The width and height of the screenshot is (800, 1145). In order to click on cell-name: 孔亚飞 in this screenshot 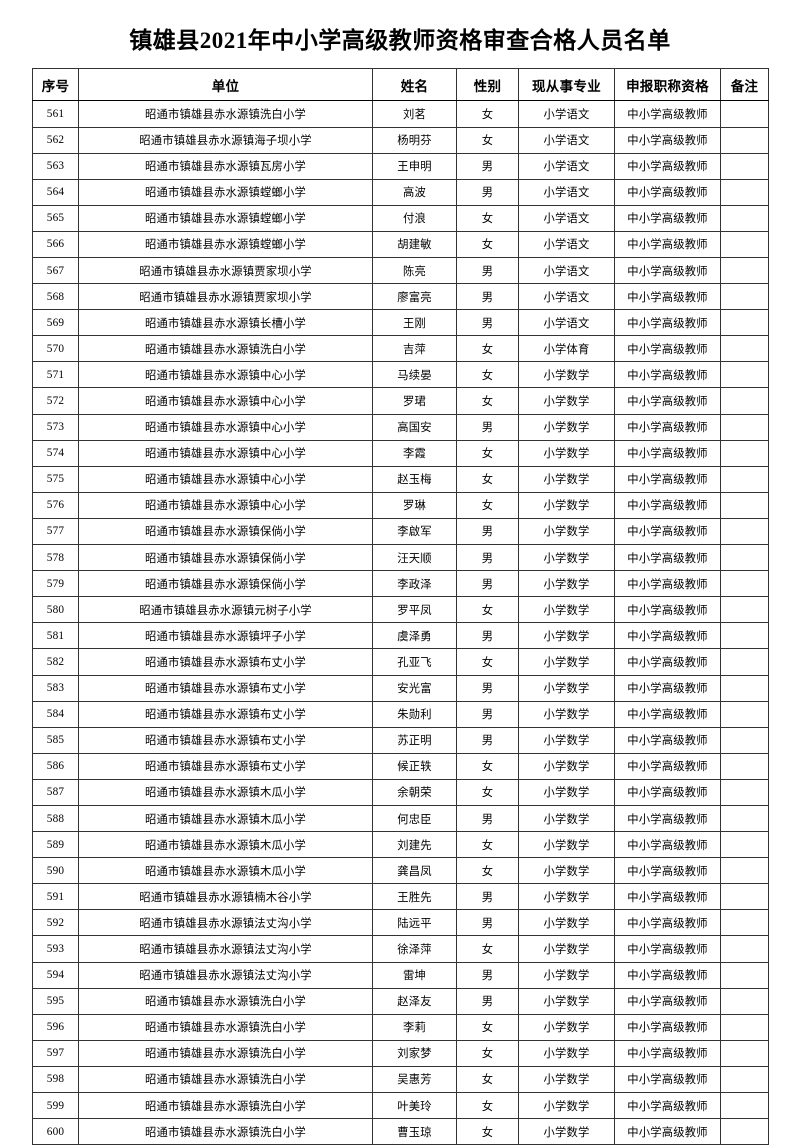, I will do `click(414, 662)`.